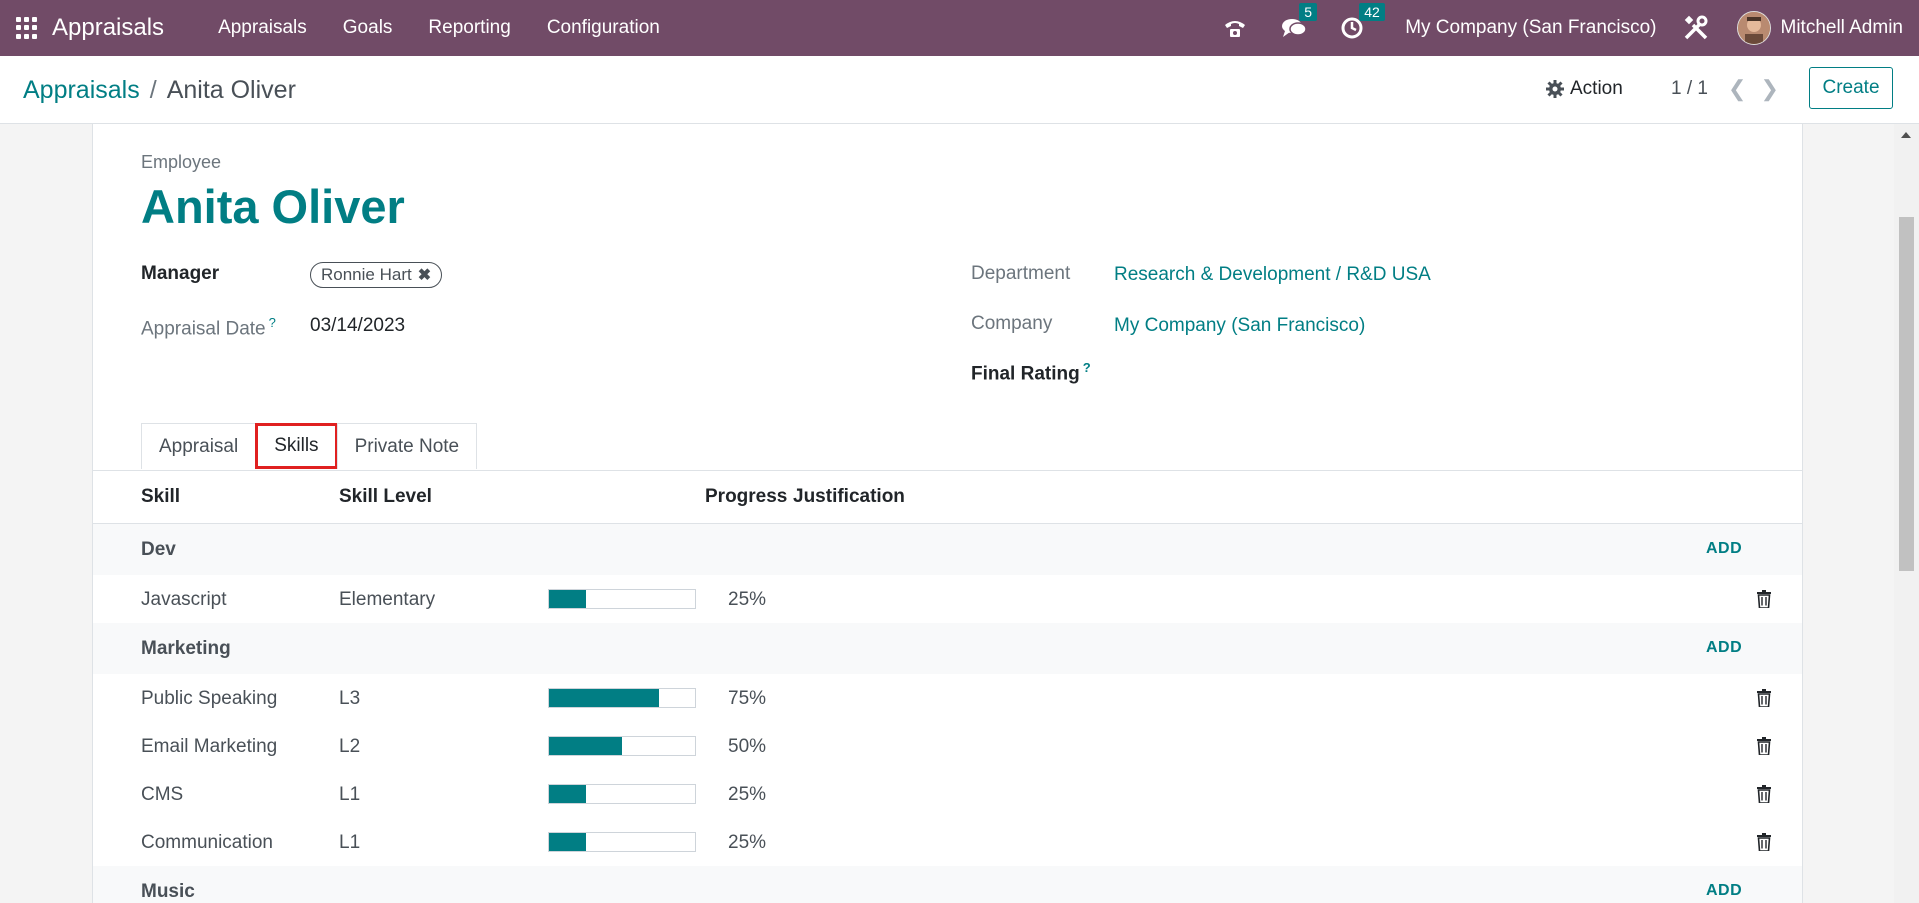  I want to click on employee-name: Anita Oliver, so click(273, 206).